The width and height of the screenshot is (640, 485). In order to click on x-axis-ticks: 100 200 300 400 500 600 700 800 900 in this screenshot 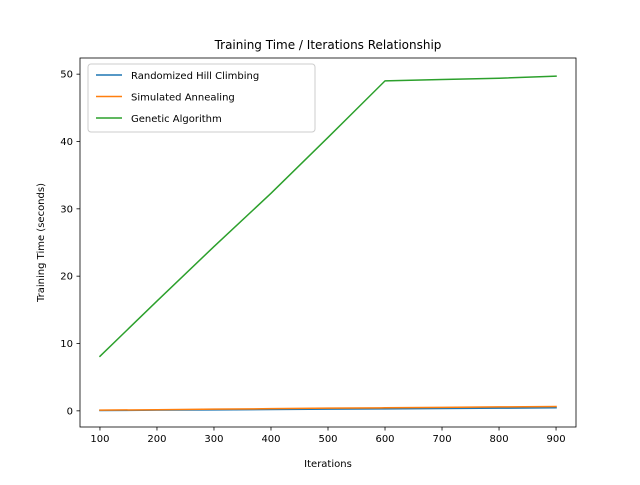, I will do `click(328, 436)`.